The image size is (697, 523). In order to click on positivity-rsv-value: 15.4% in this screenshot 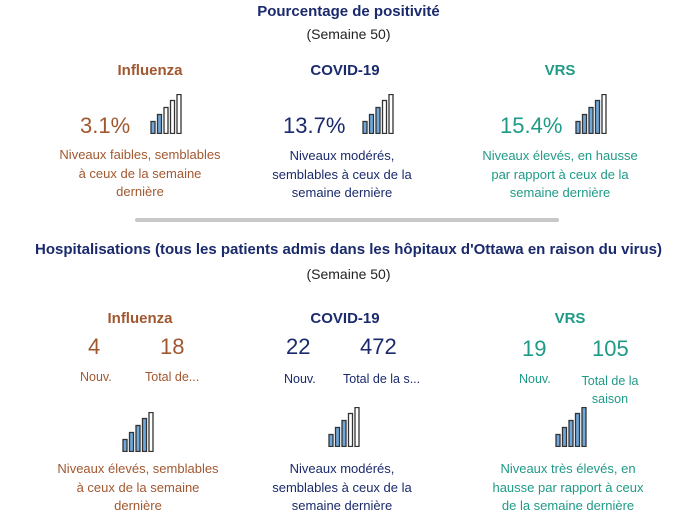, I will do `click(531, 125)`.